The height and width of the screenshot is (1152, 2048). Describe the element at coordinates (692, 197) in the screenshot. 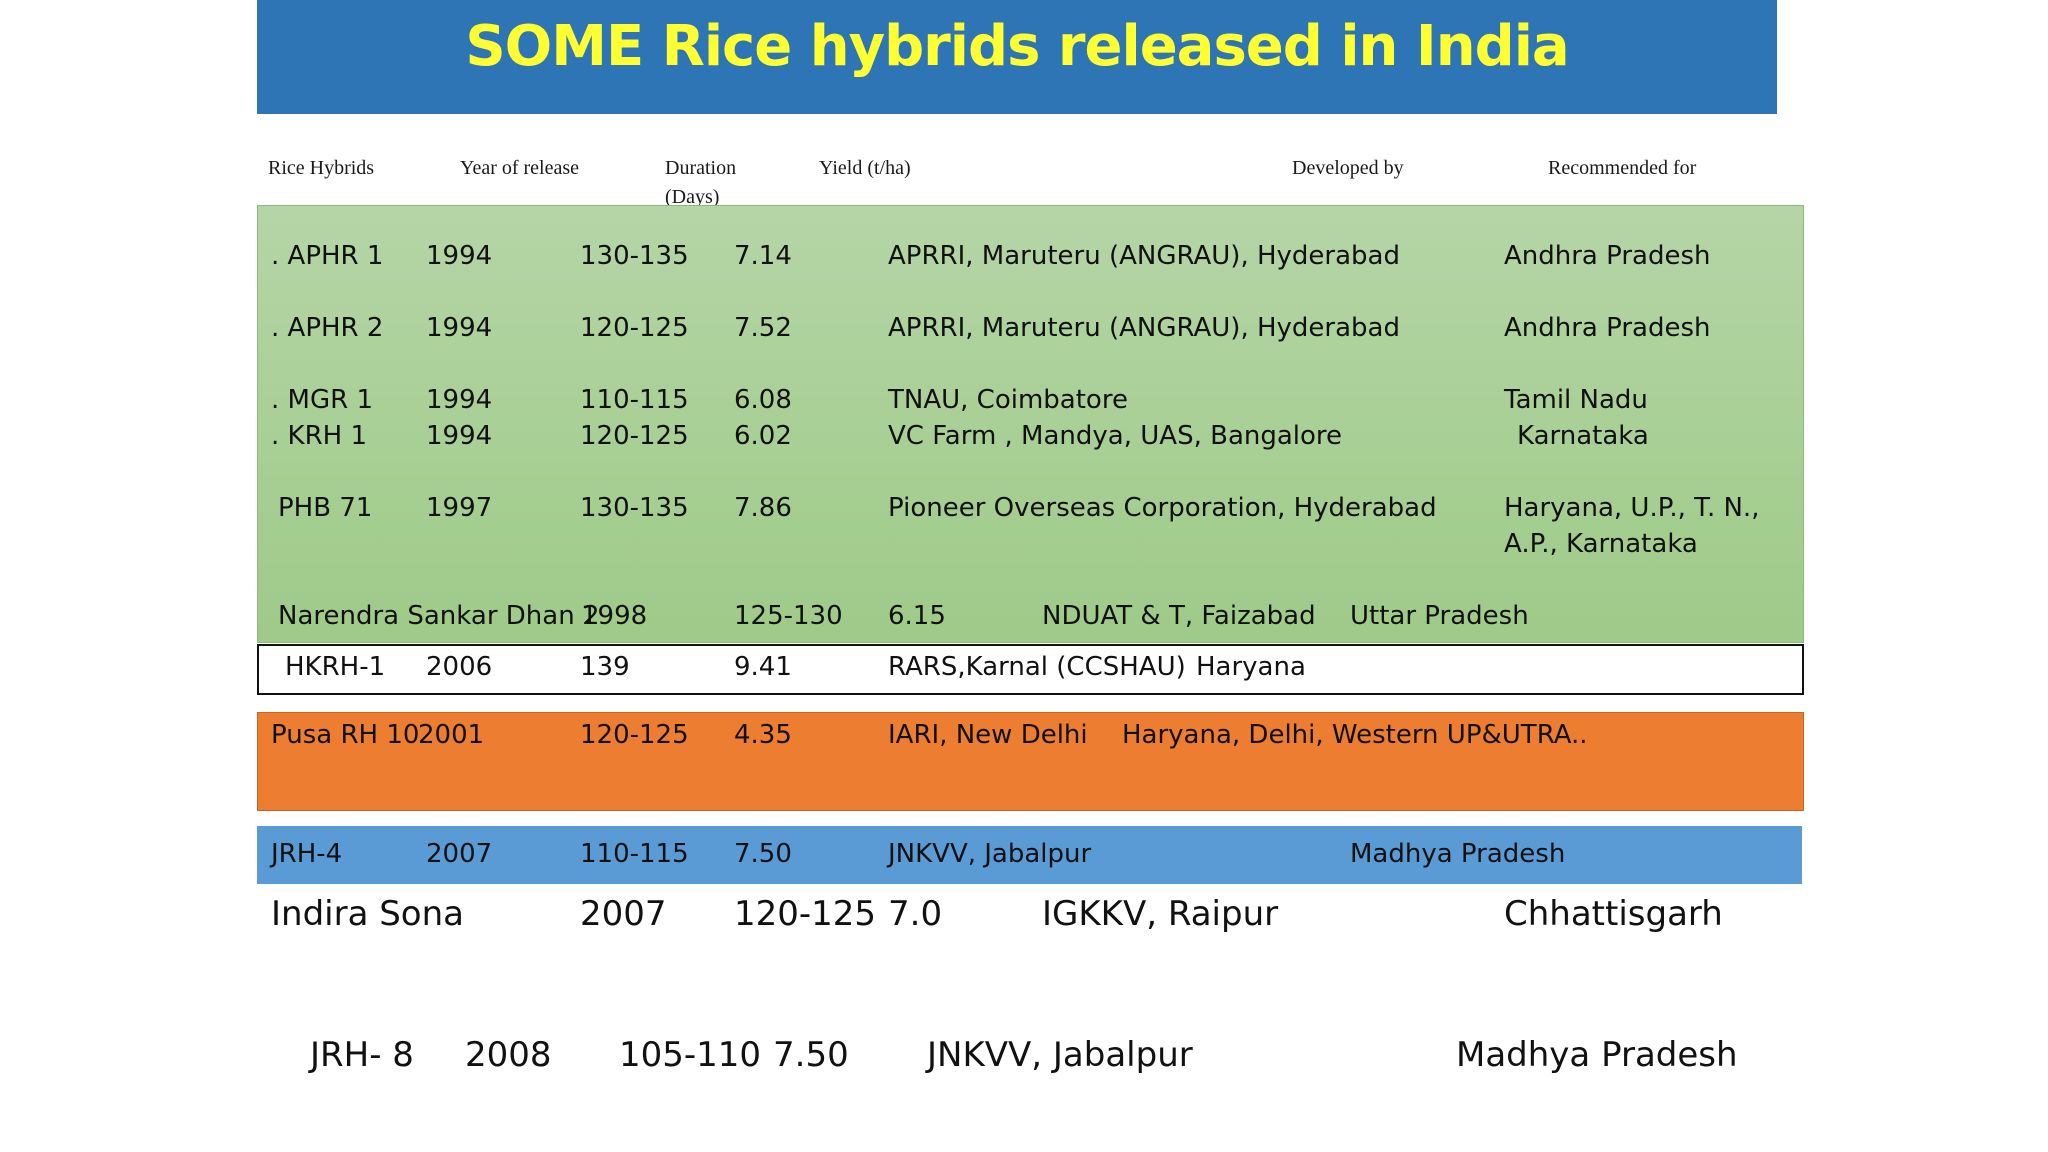

I see `header-duration-unit: (Days)` at that location.